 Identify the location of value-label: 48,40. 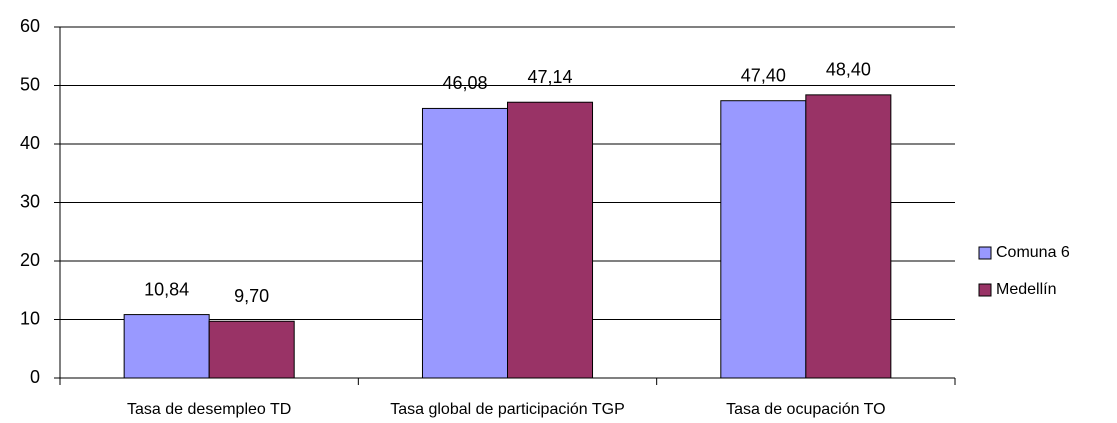
(848, 70).